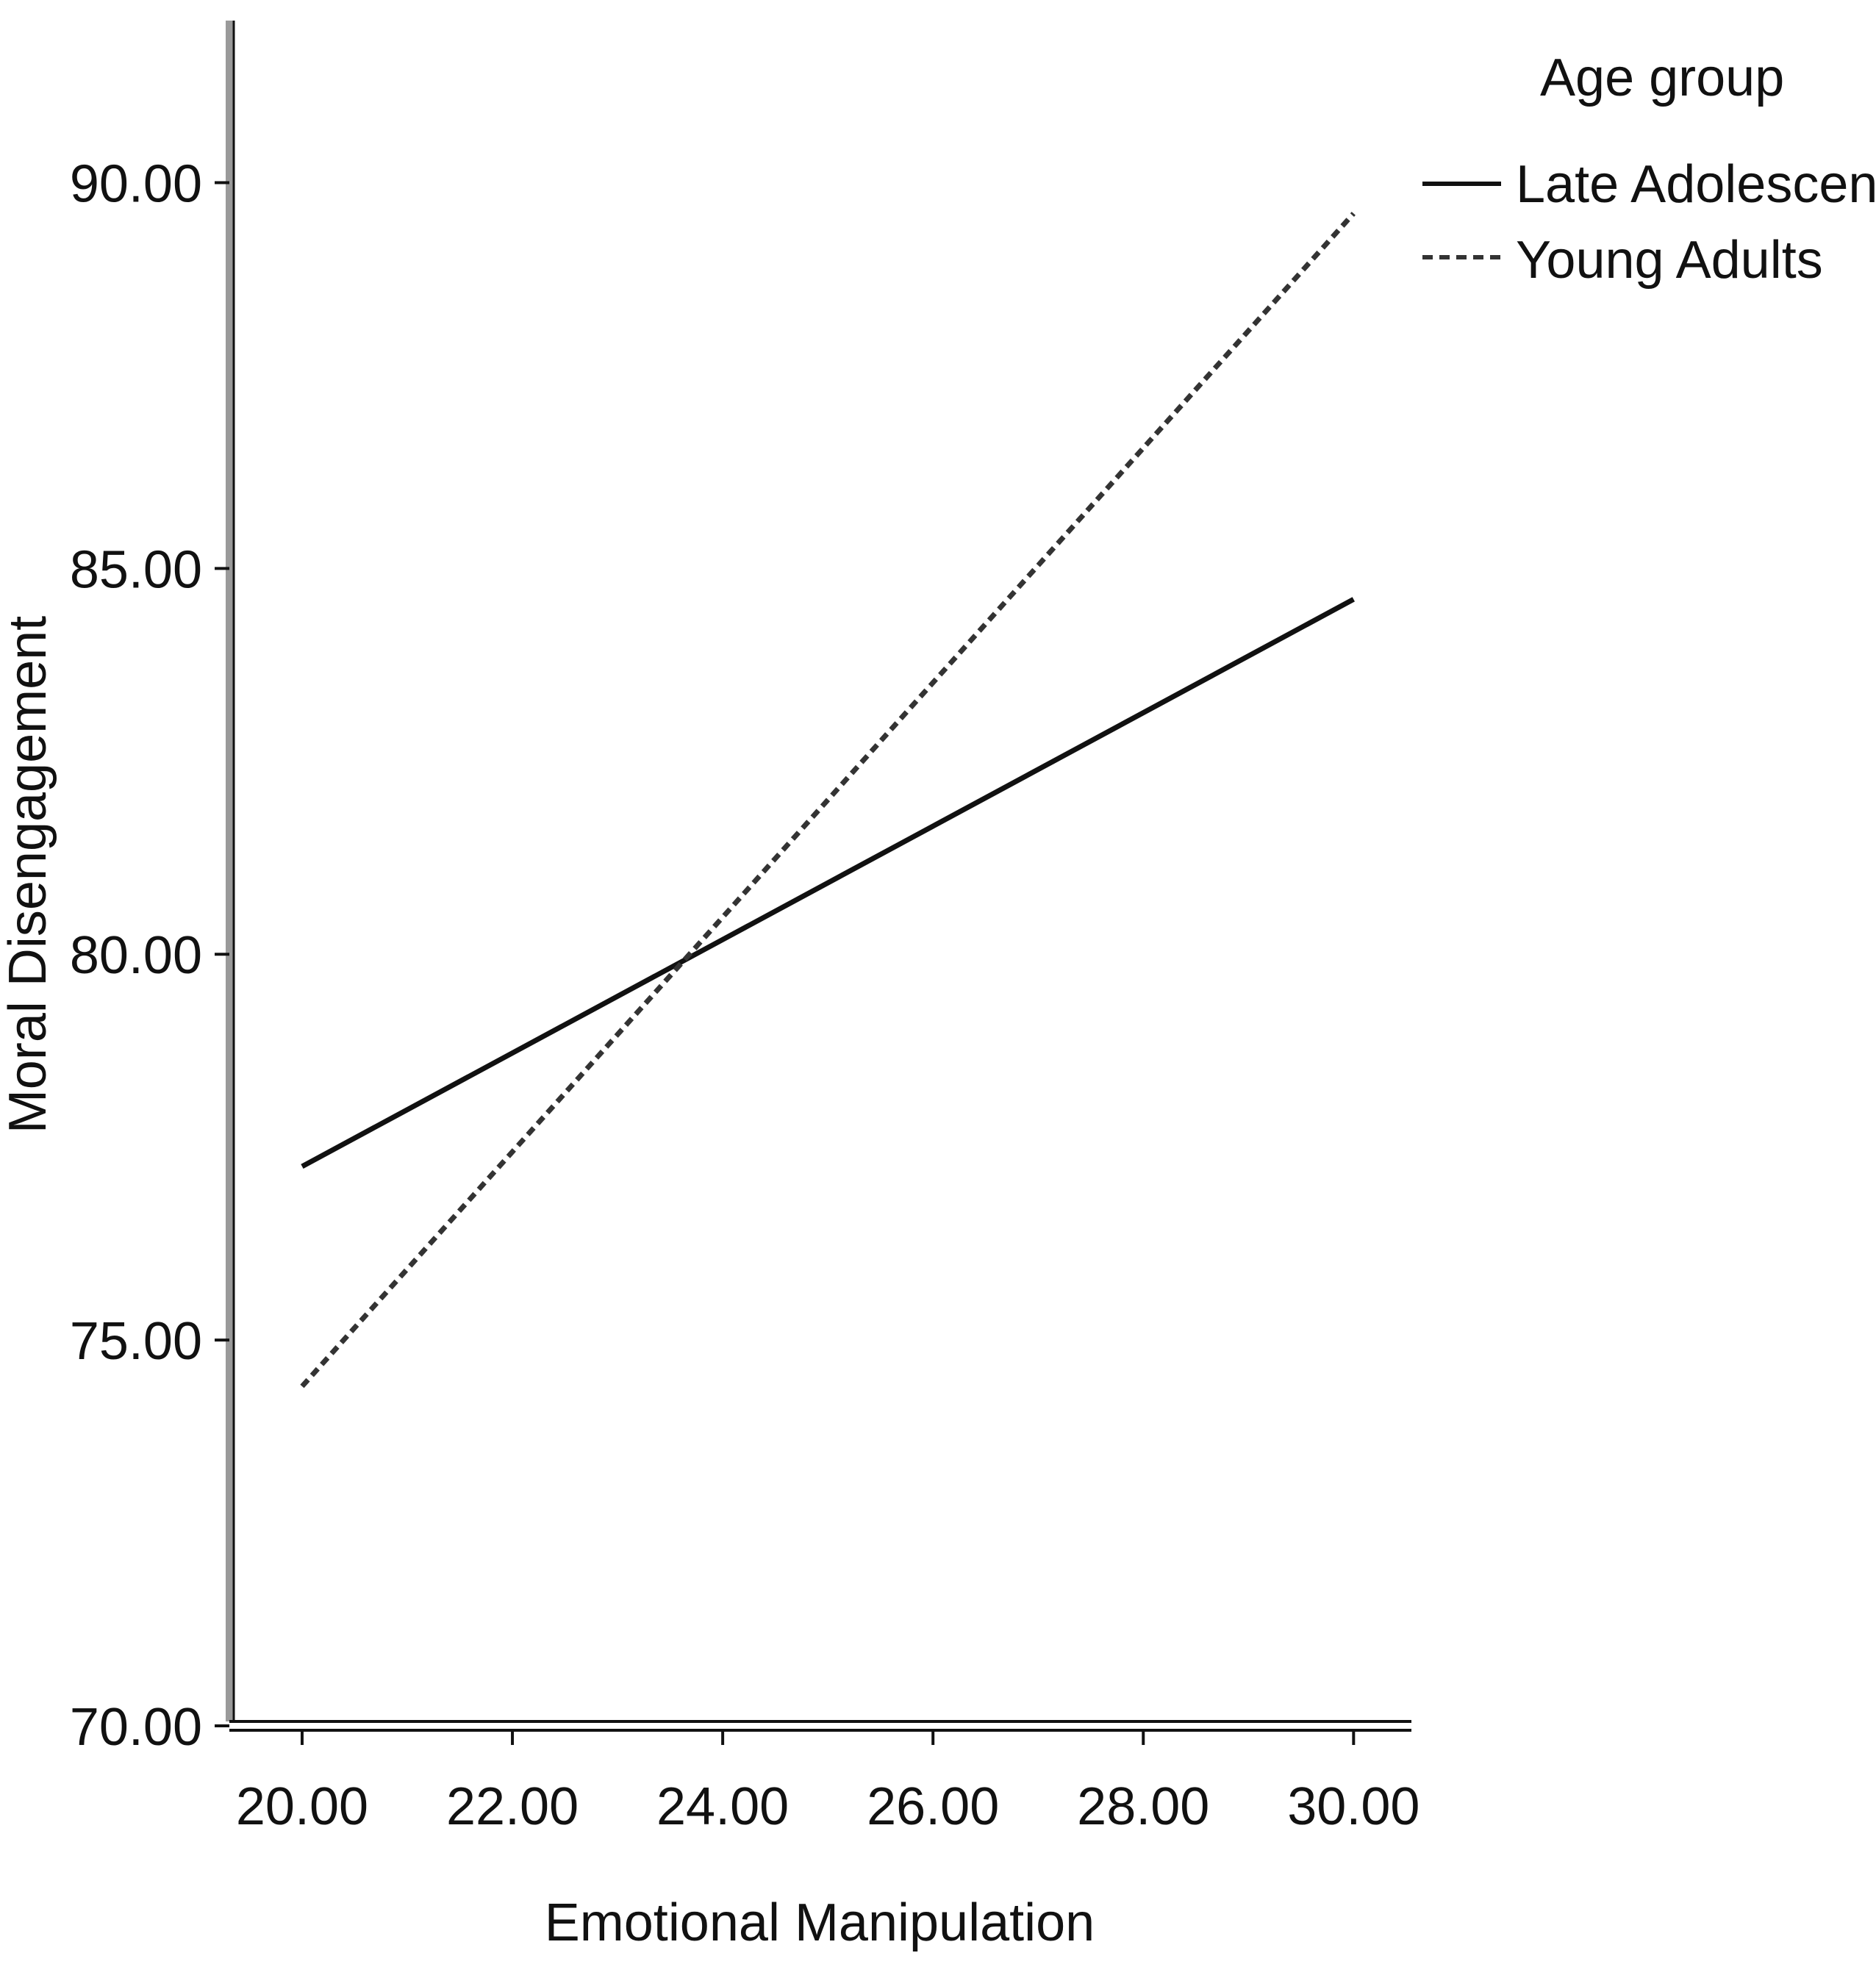 The image size is (1876, 1964). What do you see at coordinates (136, 956) in the screenshot?
I see `y-tick-label: 80.00` at bounding box center [136, 956].